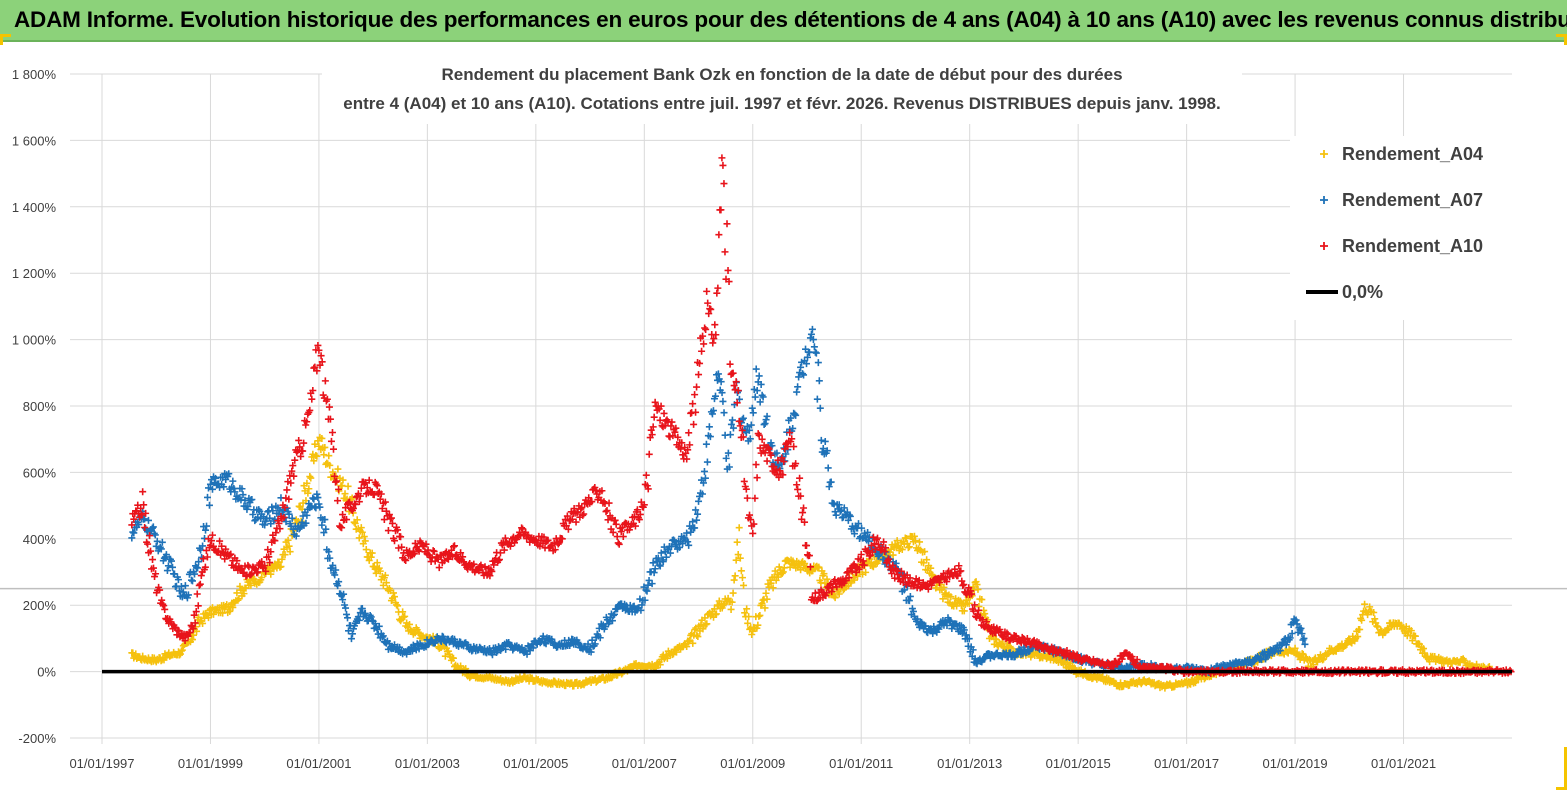 The height and width of the screenshot is (795, 1567). I want to click on y-tick-label: 0%, so click(46, 672).